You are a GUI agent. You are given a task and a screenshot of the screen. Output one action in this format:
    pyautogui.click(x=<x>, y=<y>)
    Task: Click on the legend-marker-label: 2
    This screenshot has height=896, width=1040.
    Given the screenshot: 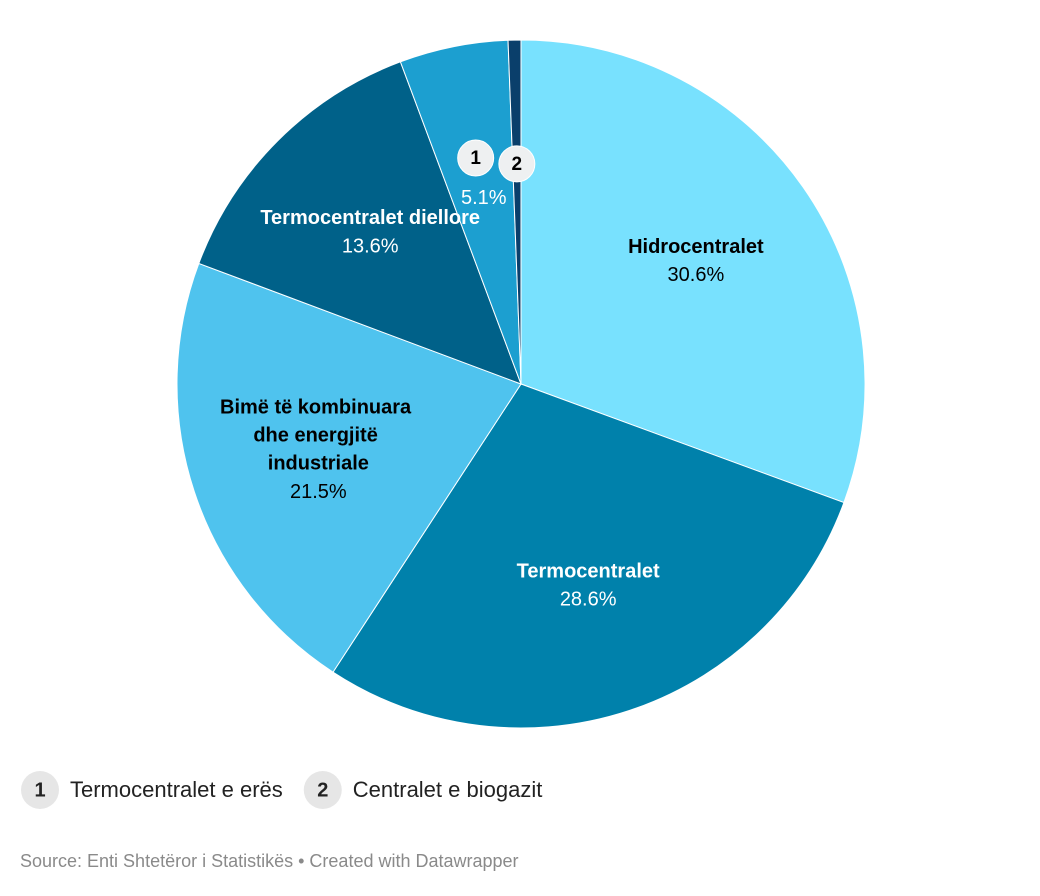 What is the action you would take?
    pyautogui.click(x=322, y=790)
    